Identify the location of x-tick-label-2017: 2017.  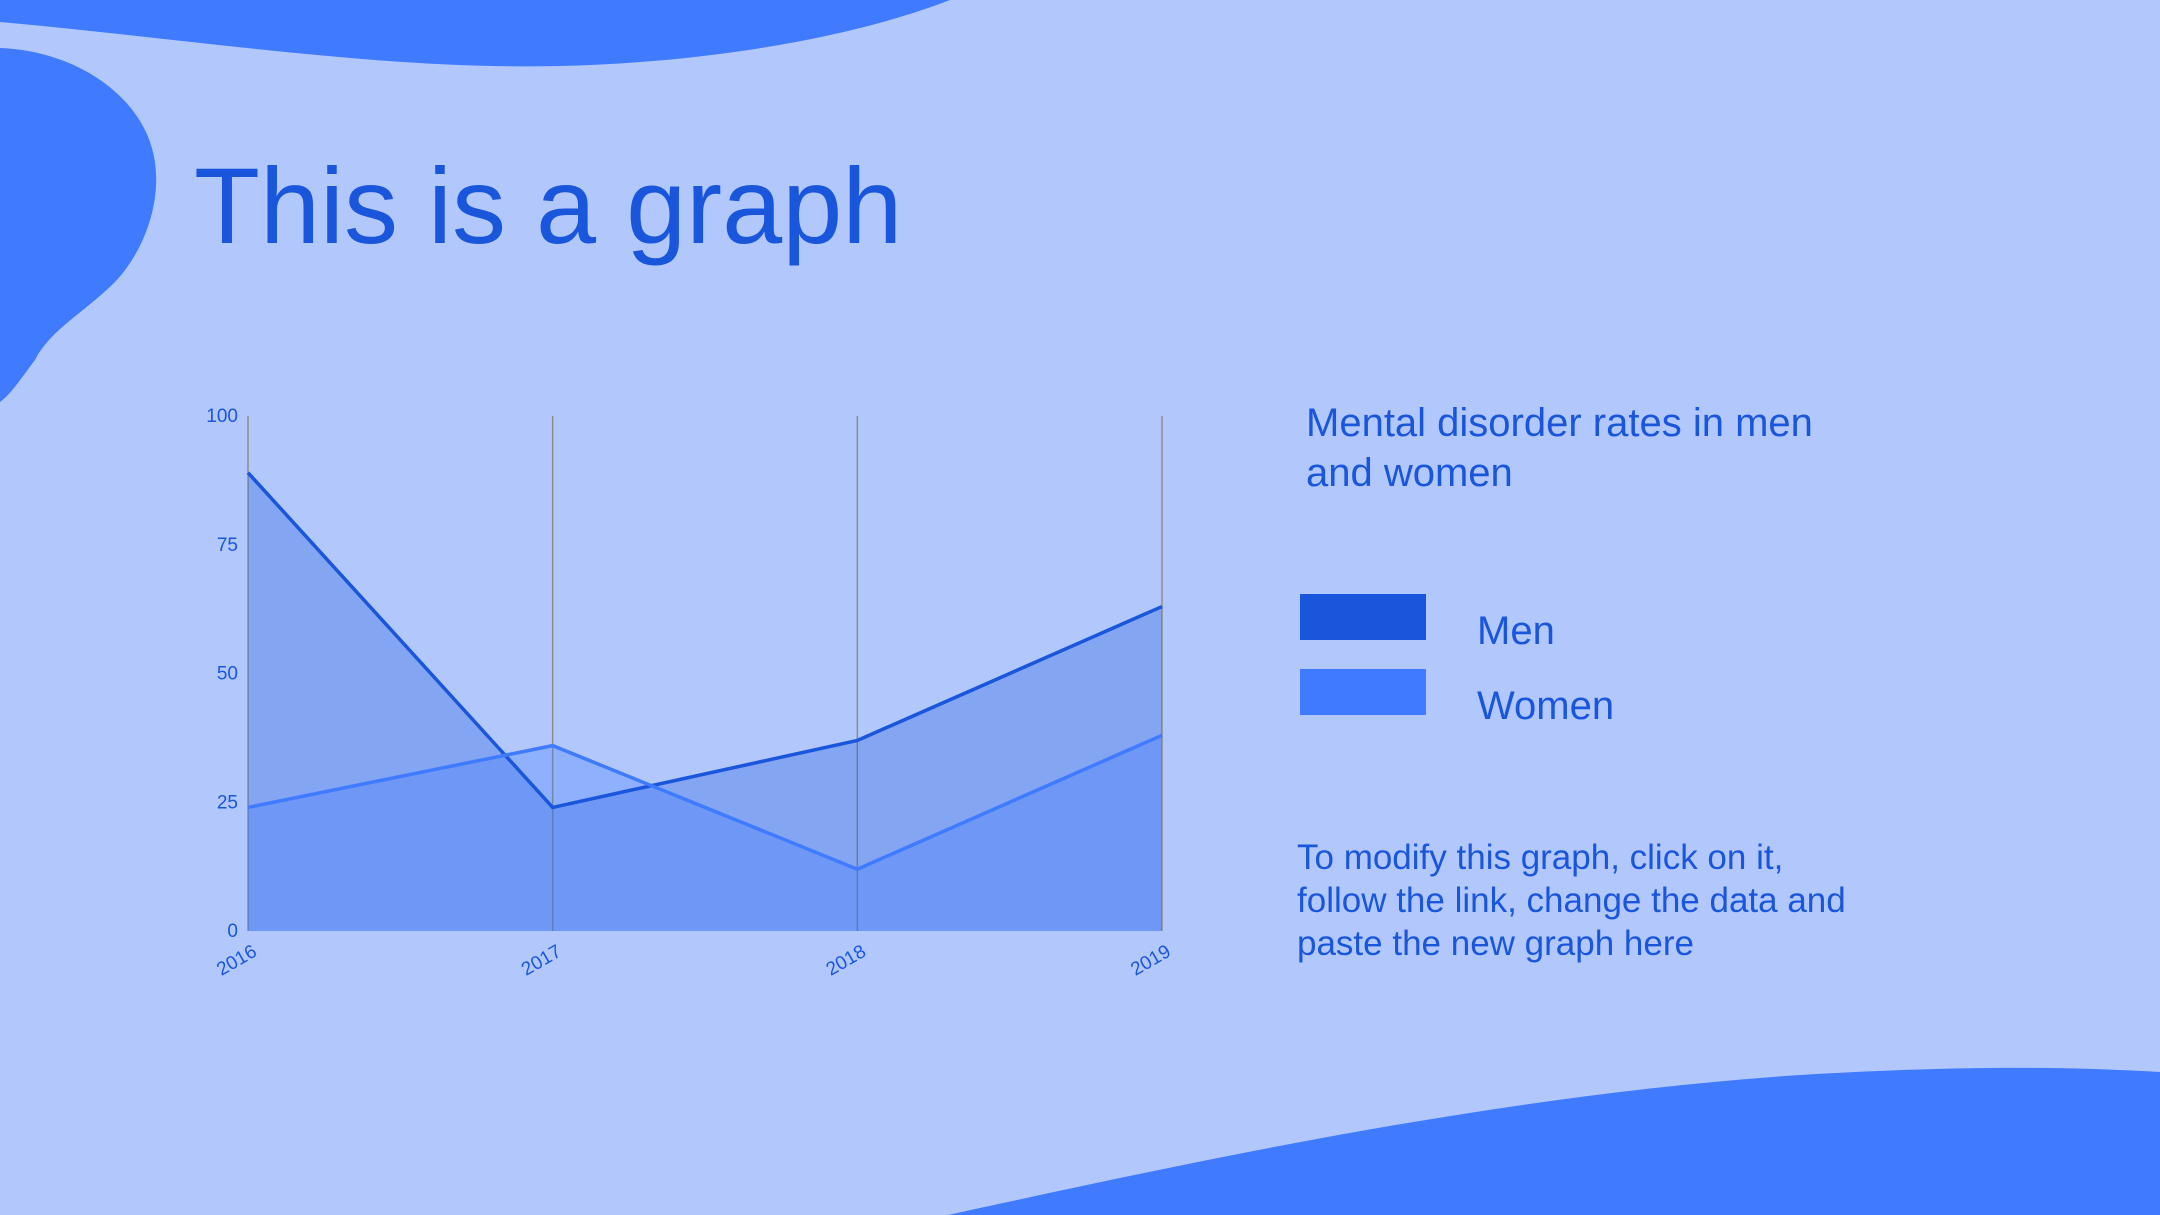
(541, 960).